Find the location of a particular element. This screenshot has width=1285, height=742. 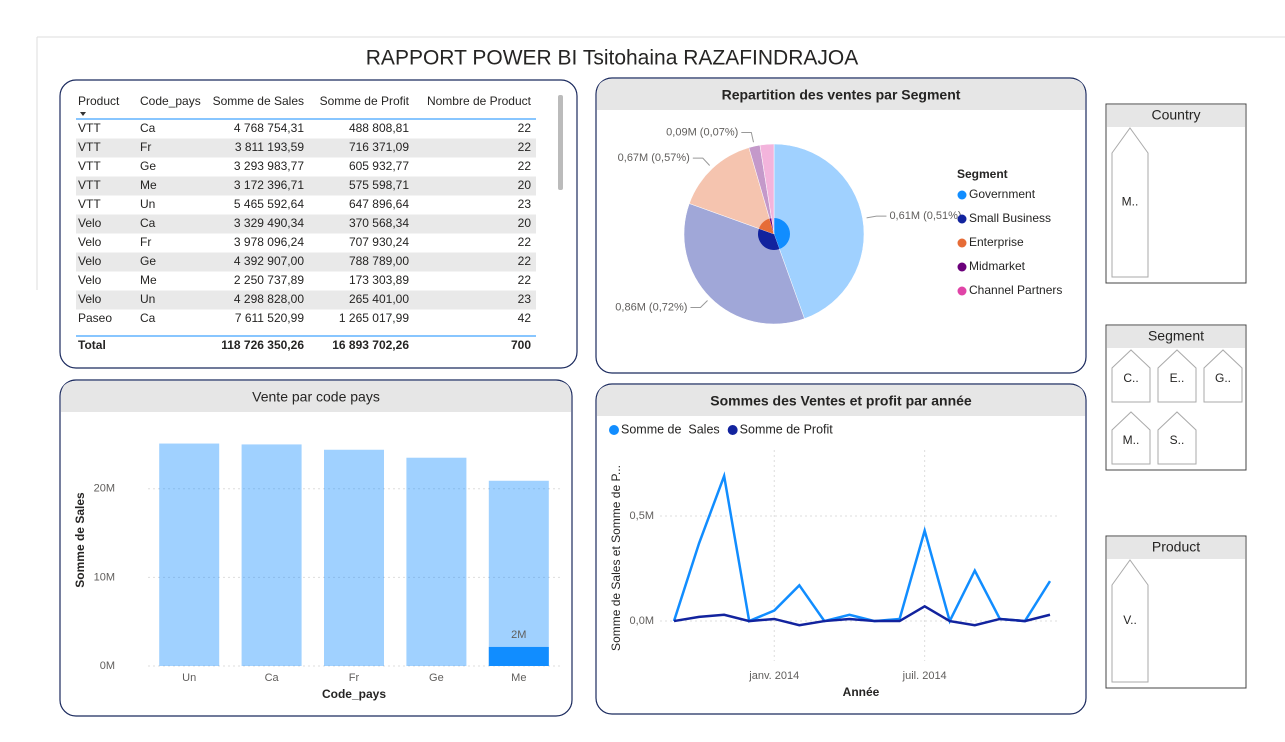

slicer-item-label: V.. is located at coordinates (1130, 620).